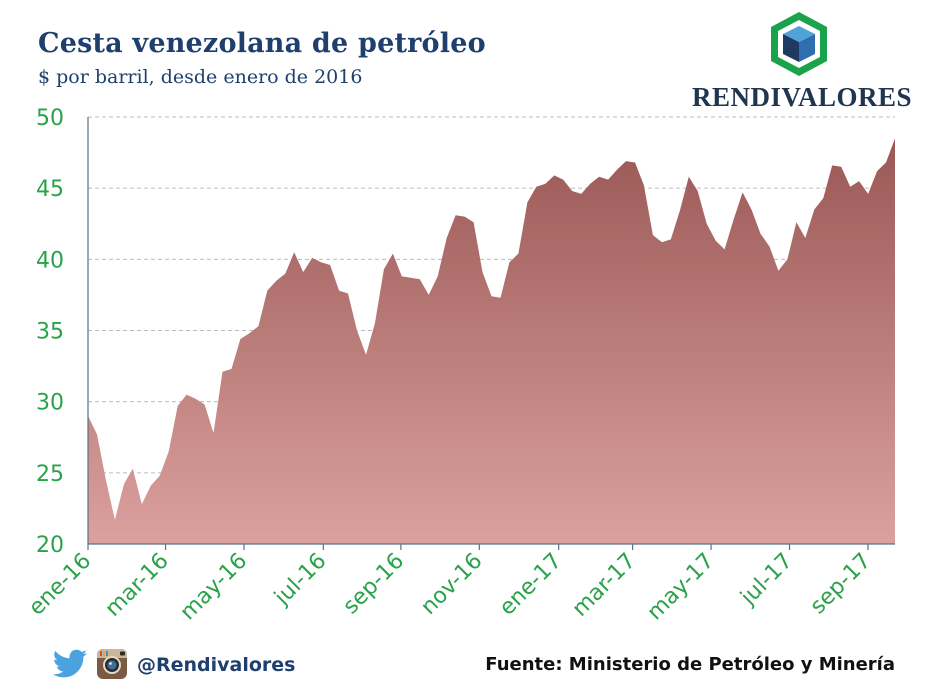 This screenshot has width=941, height=690. Describe the element at coordinates (216, 665) in the screenshot. I see `social-handle: @Rendivalores` at that location.